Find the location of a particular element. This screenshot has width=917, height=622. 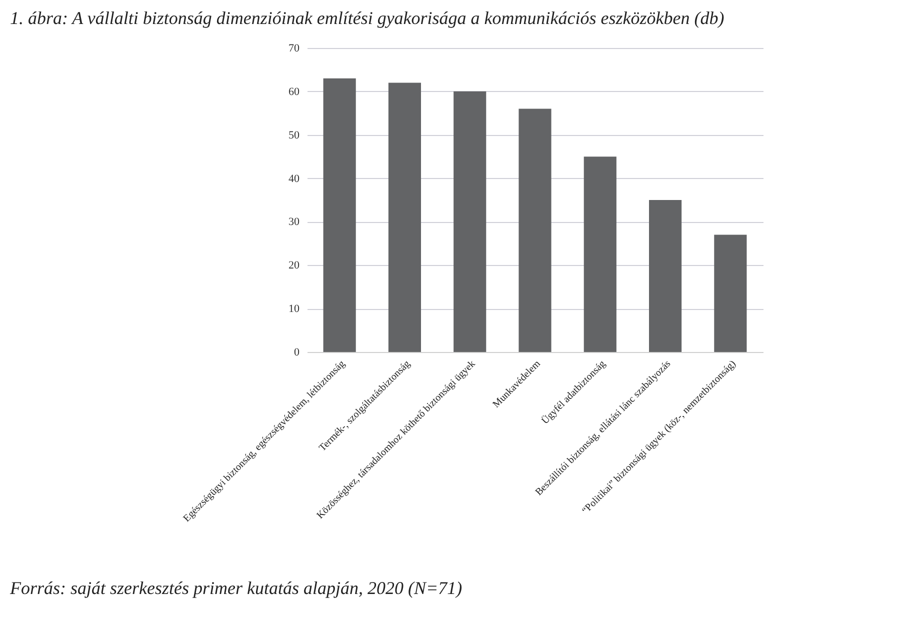

y-tick-label: 60 is located at coordinates (294, 92).